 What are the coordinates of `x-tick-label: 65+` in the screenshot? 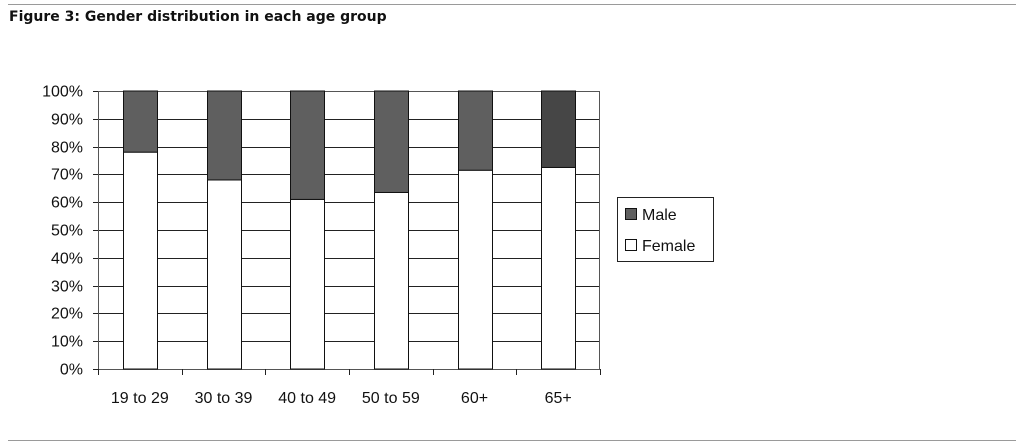 It's located at (558, 398).